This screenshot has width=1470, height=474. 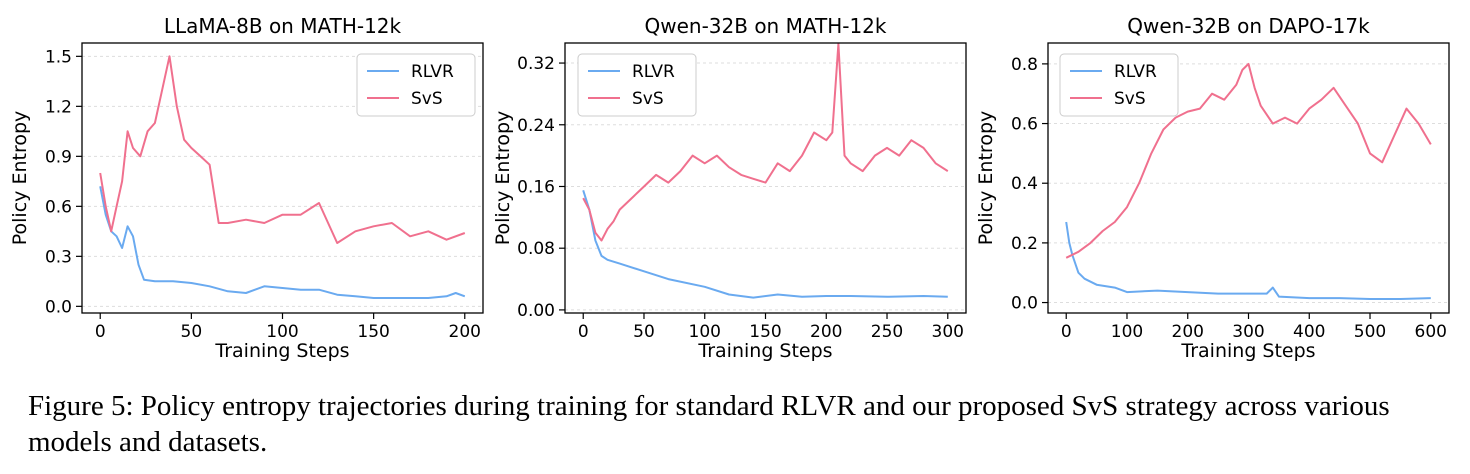 What do you see at coordinates (58, 157) in the screenshot?
I see `y-tick-label: 0.9` at bounding box center [58, 157].